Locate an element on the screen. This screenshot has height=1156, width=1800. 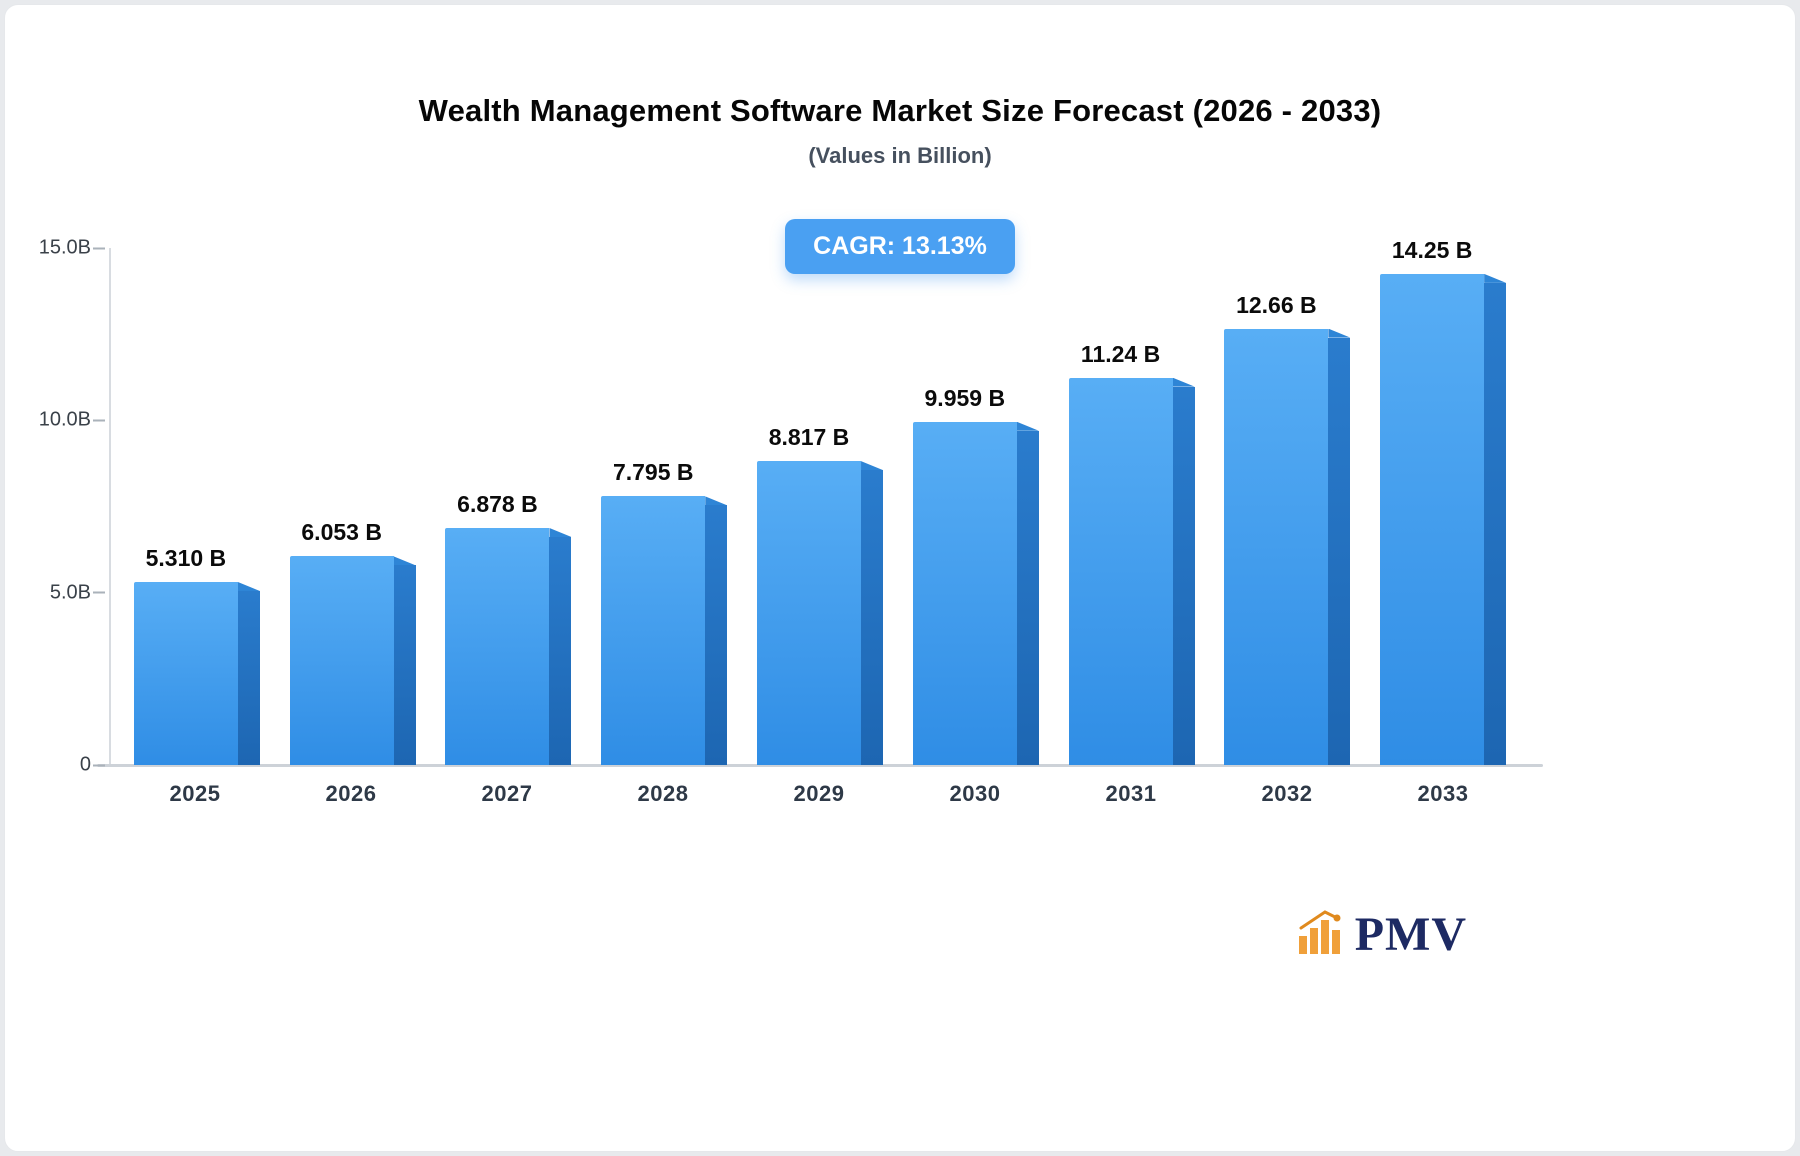
bar-2027: 6.878 B is located at coordinates (508, 628).